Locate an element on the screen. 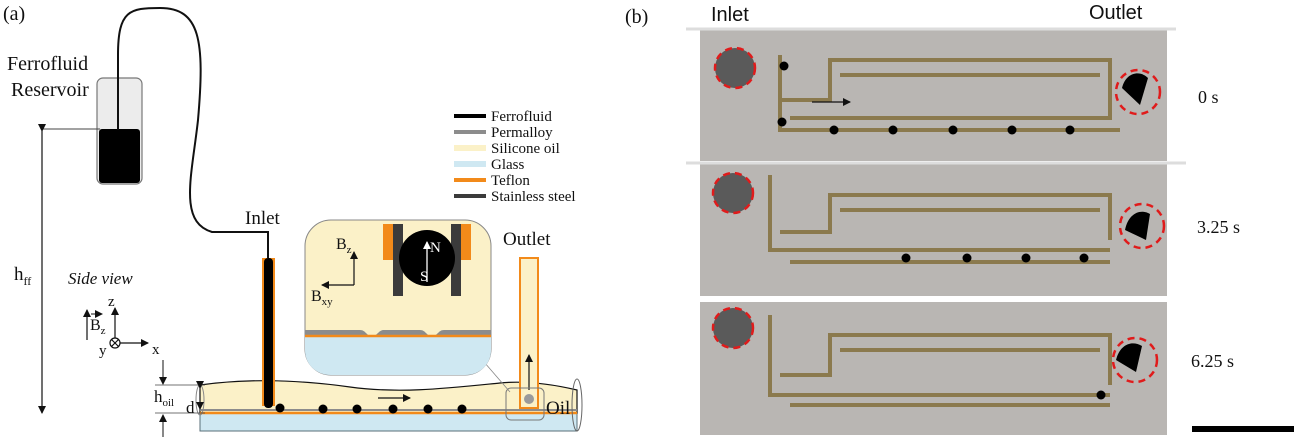  magnet-inset is located at coordinates (398, 297).